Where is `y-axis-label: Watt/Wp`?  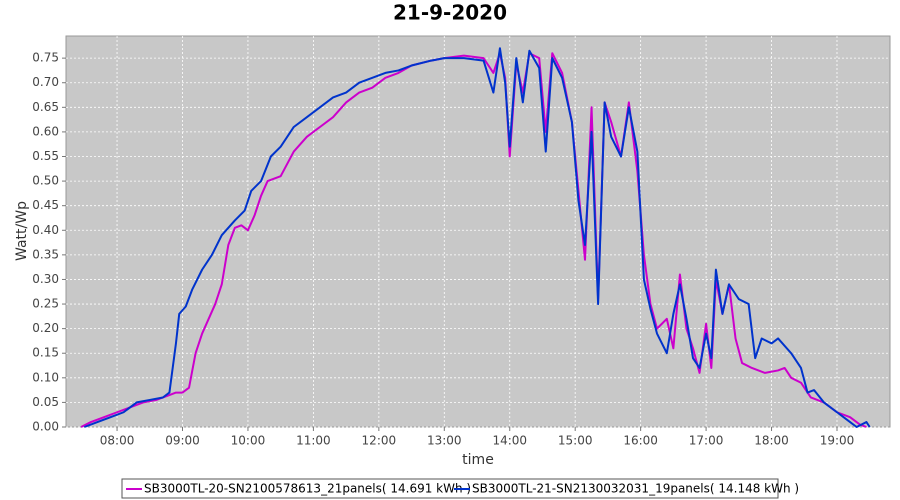 y-axis-label: Watt/Wp is located at coordinates (22, 231).